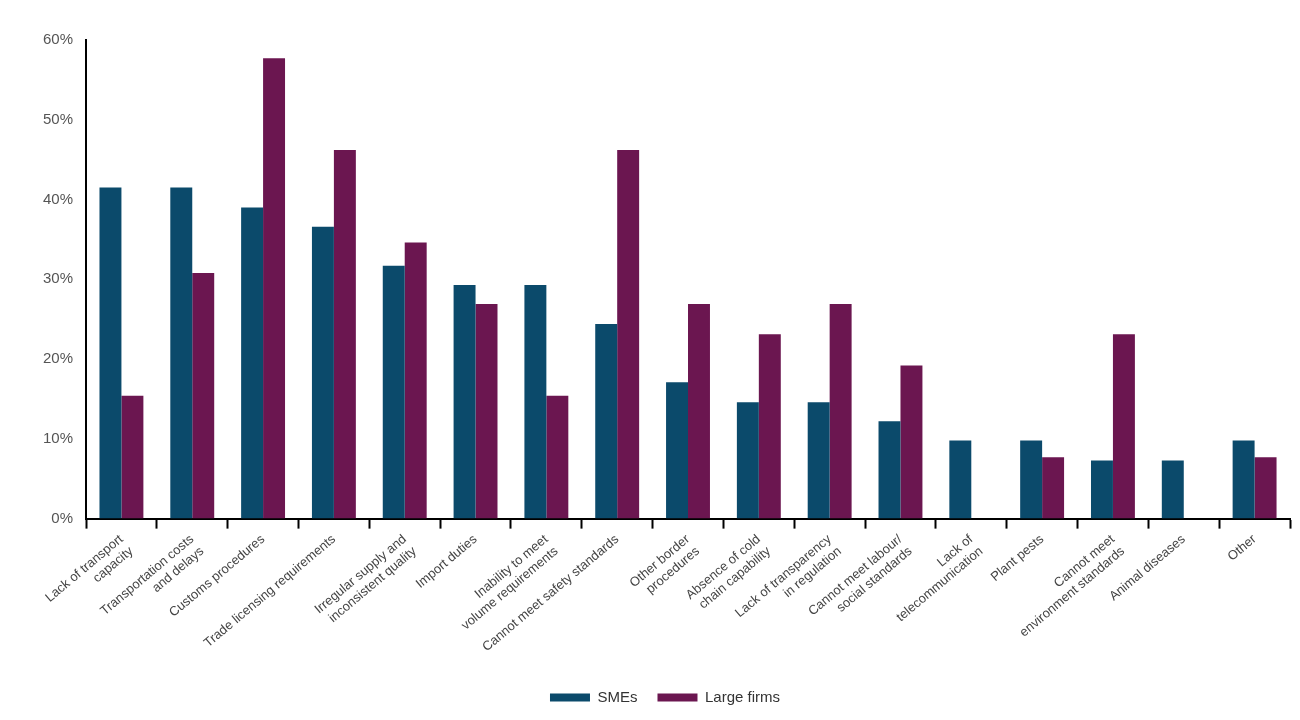  I want to click on y-tick-label: 20%, so click(58, 358).